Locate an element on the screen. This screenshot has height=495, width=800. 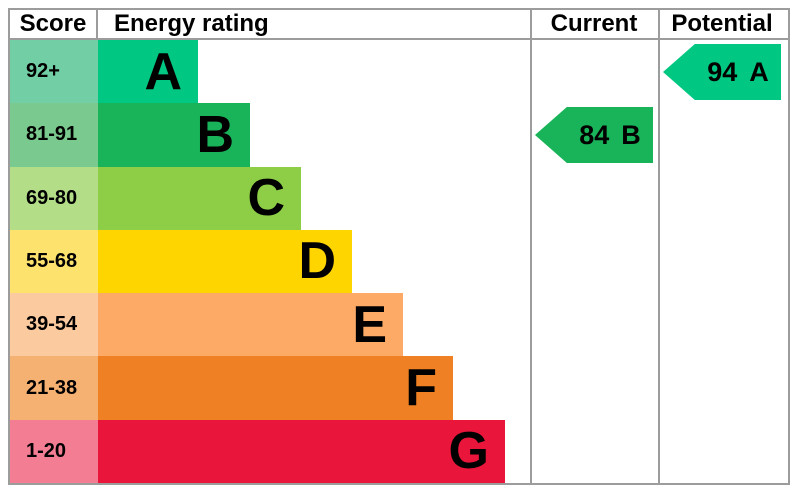
band-a-score-cell: 92+ is located at coordinates (54, 72).